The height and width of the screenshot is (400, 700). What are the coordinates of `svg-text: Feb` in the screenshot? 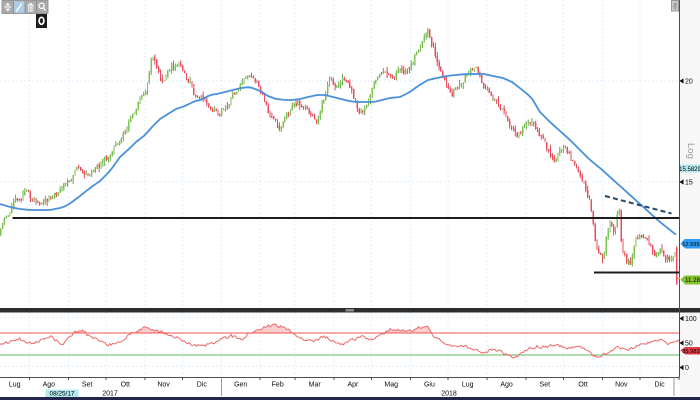 It's located at (278, 385).